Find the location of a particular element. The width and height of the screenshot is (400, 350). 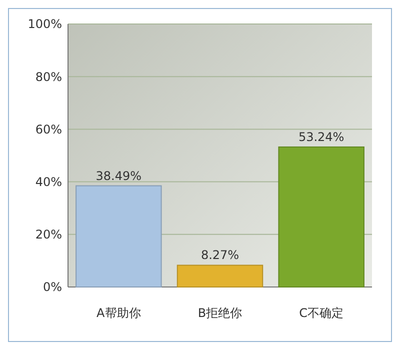

y-tick-label: 80% is located at coordinates (48, 77).